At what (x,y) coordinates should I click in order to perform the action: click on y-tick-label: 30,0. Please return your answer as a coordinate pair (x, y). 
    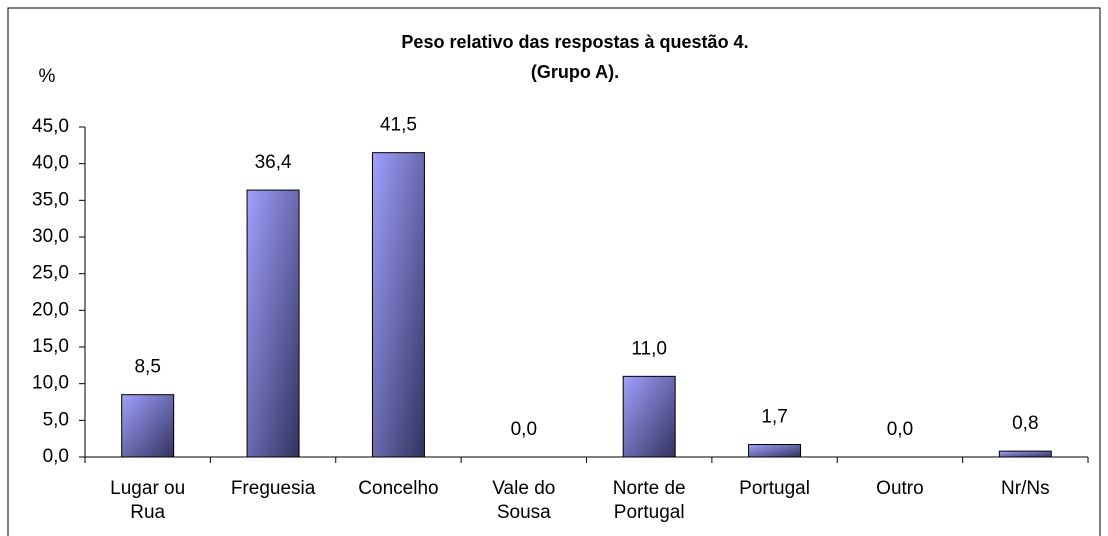
    Looking at the image, I should click on (50, 236).